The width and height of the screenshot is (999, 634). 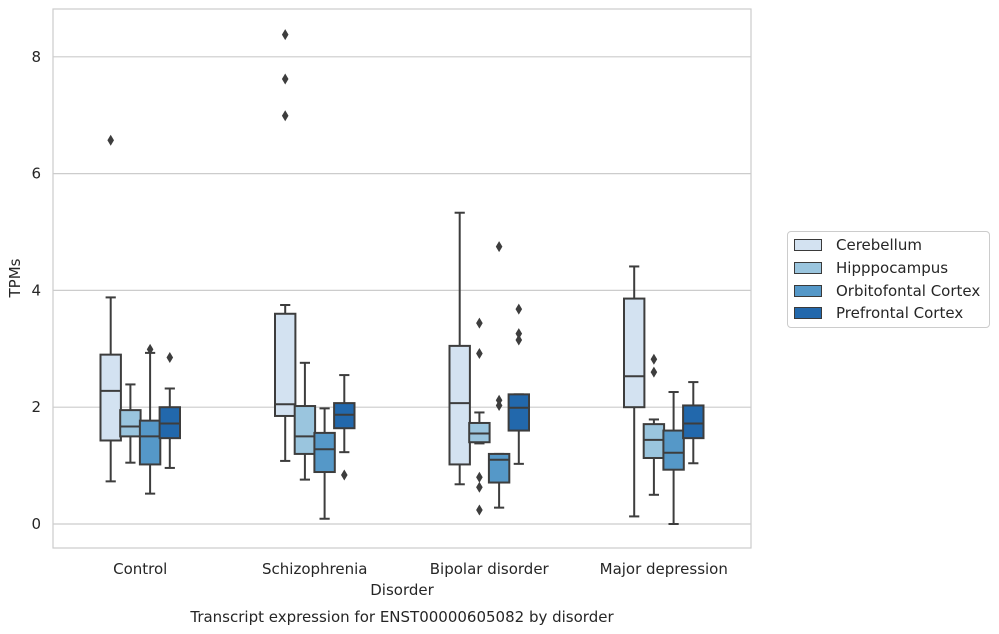 I want to click on iqr-box-orbitofontal-cortex-bipolar-disorder, so click(x=499, y=468).